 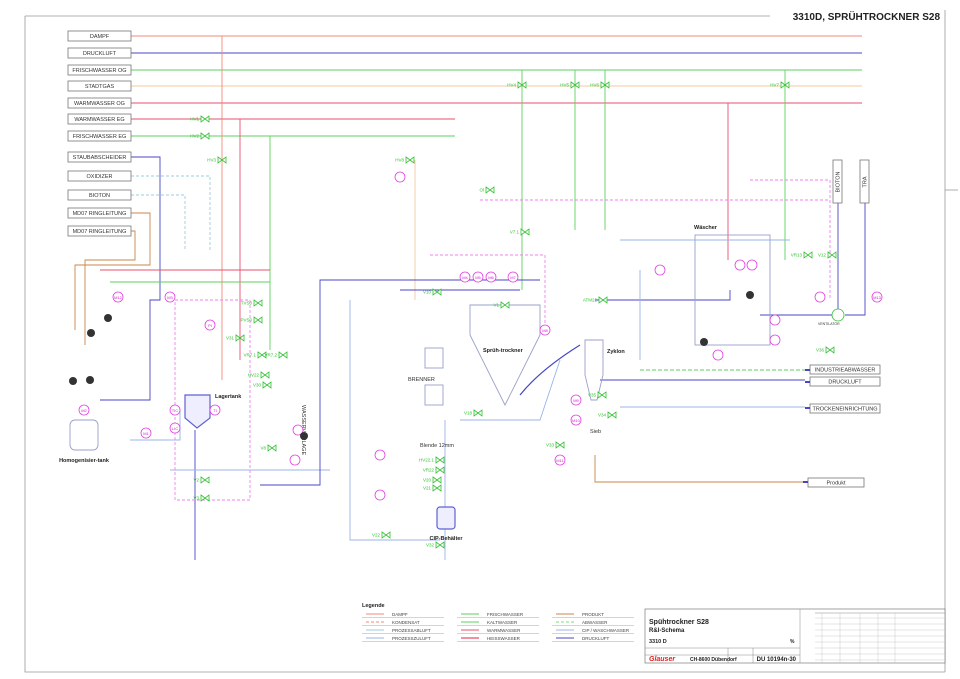 What do you see at coordinates (252, 303) in the screenshot?
I see `valve-tvs0: TVS0` at bounding box center [252, 303].